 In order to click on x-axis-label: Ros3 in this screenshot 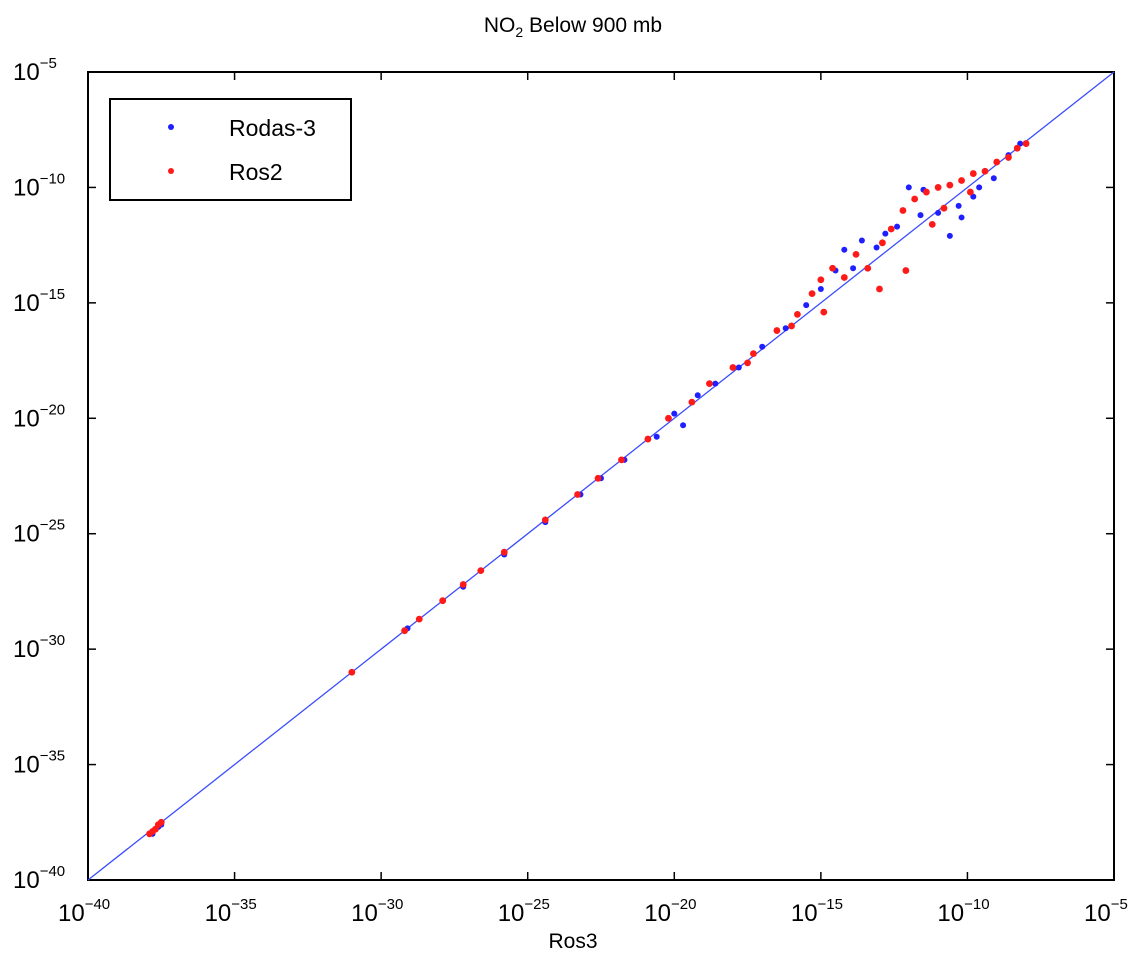, I will do `click(573, 941)`.